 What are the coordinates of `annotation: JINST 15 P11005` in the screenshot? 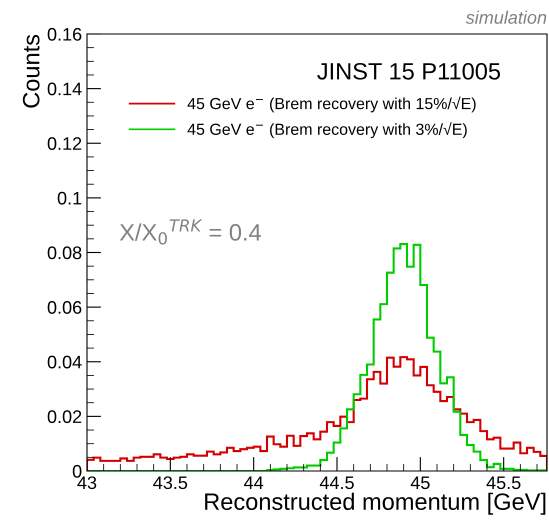 It's located at (408, 71).